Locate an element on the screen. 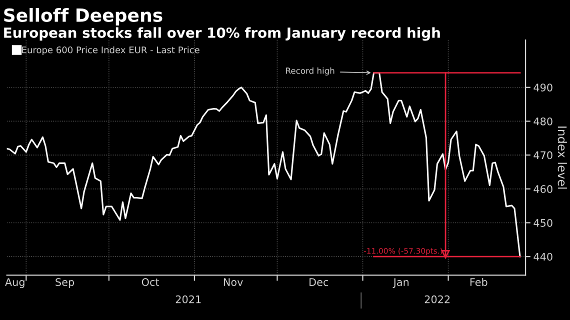  x-tick-label: Nov is located at coordinates (233, 282).